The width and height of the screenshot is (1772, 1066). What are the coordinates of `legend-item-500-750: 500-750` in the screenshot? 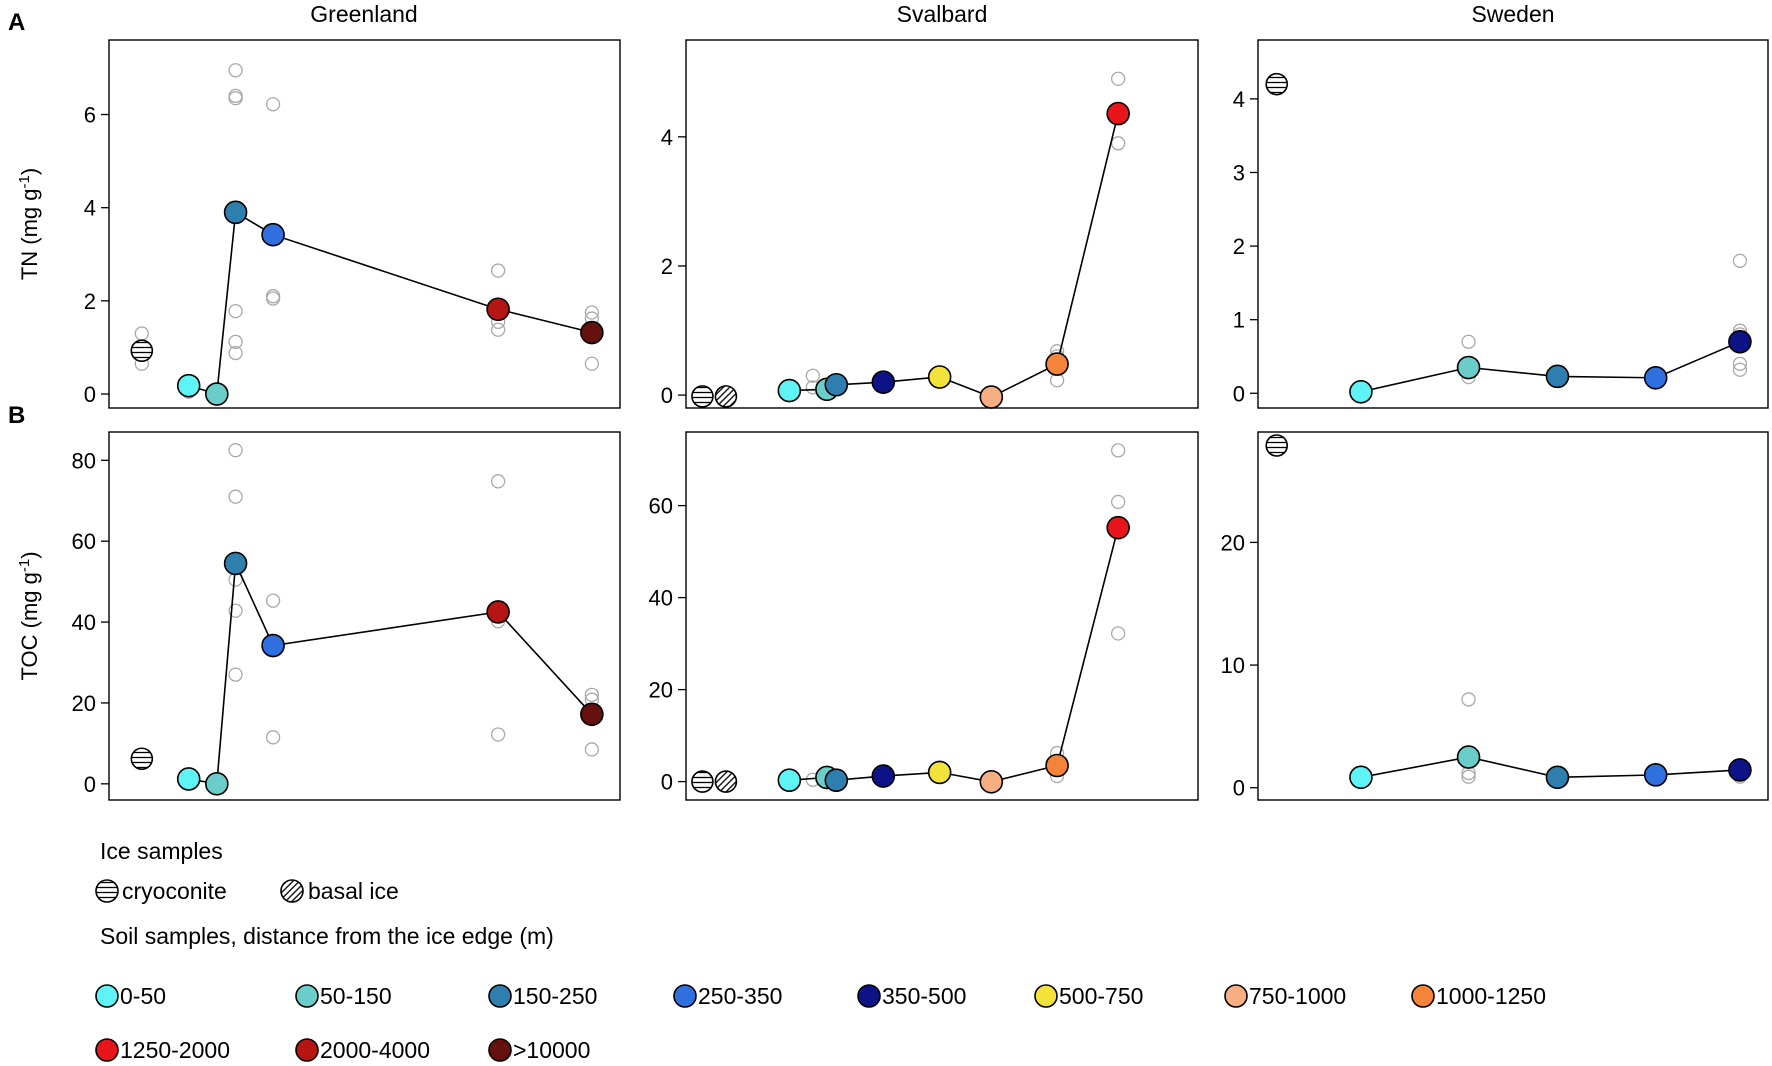 It's located at (1088, 996).